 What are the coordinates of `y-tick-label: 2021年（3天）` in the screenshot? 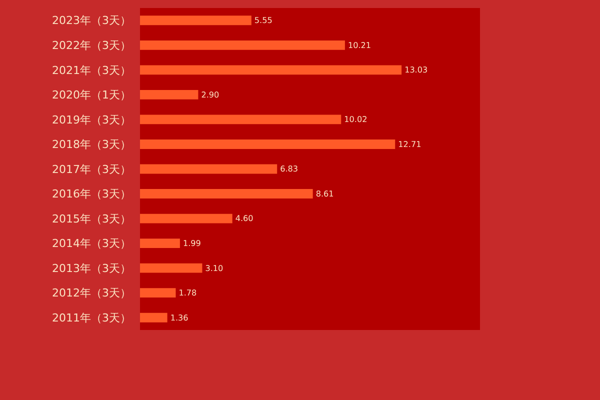 It's located at (91, 70).